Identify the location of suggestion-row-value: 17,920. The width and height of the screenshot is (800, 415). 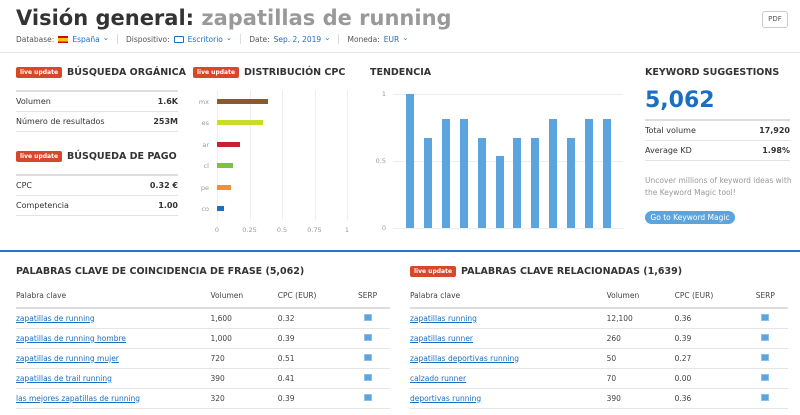
(774, 130).